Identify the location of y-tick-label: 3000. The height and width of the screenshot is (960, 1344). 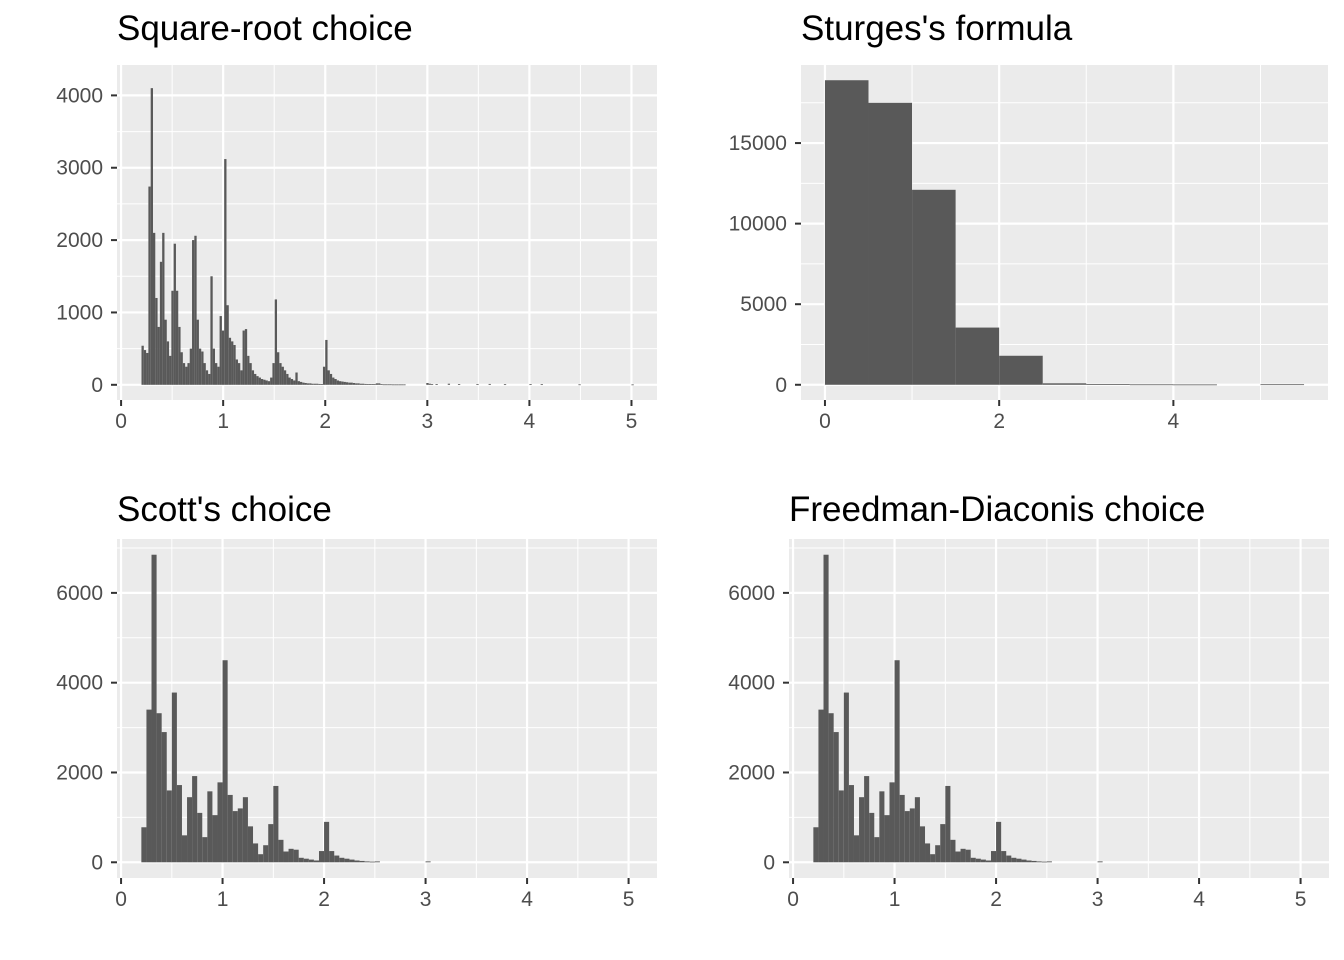
(79, 168).